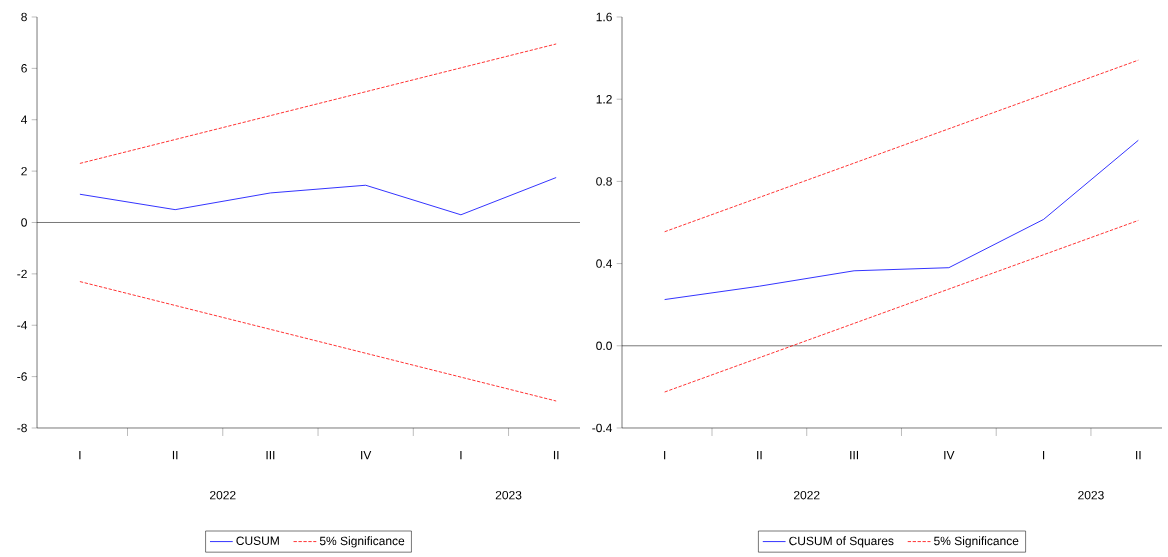 This screenshot has width=1168, height=557. What do you see at coordinates (24, 222) in the screenshot?
I see `y-tick-label: 0` at bounding box center [24, 222].